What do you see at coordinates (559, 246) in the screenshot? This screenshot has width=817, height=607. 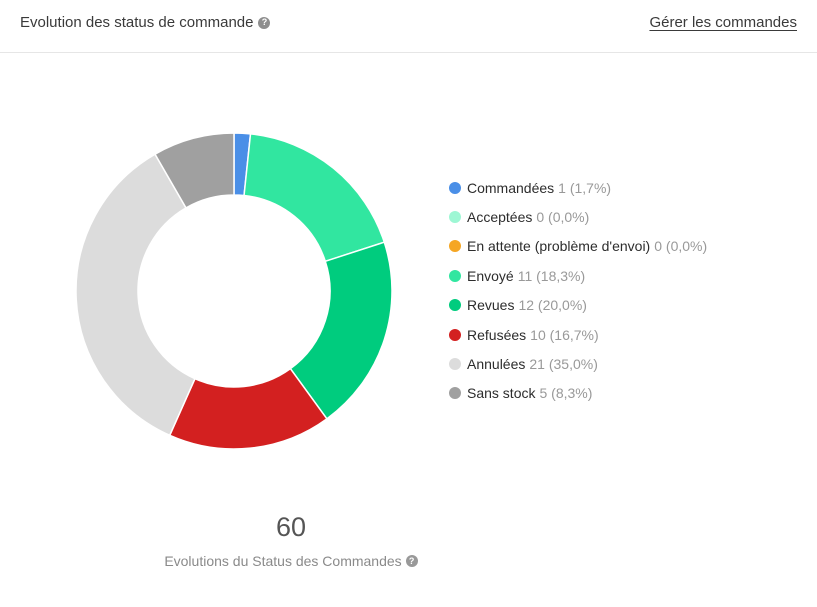 I see `legend-label: En attente (problème d'envoi)` at bounding box center [559, 246].